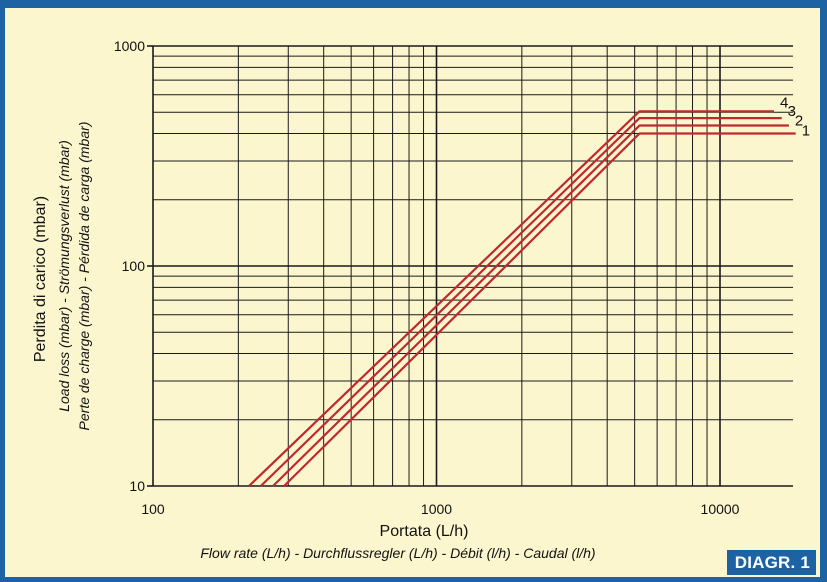 This screenshot has height=582, width=827. Describe the element at coordinates (799, 121) in the screenshot. I see `series-label-2: 2` at that location.